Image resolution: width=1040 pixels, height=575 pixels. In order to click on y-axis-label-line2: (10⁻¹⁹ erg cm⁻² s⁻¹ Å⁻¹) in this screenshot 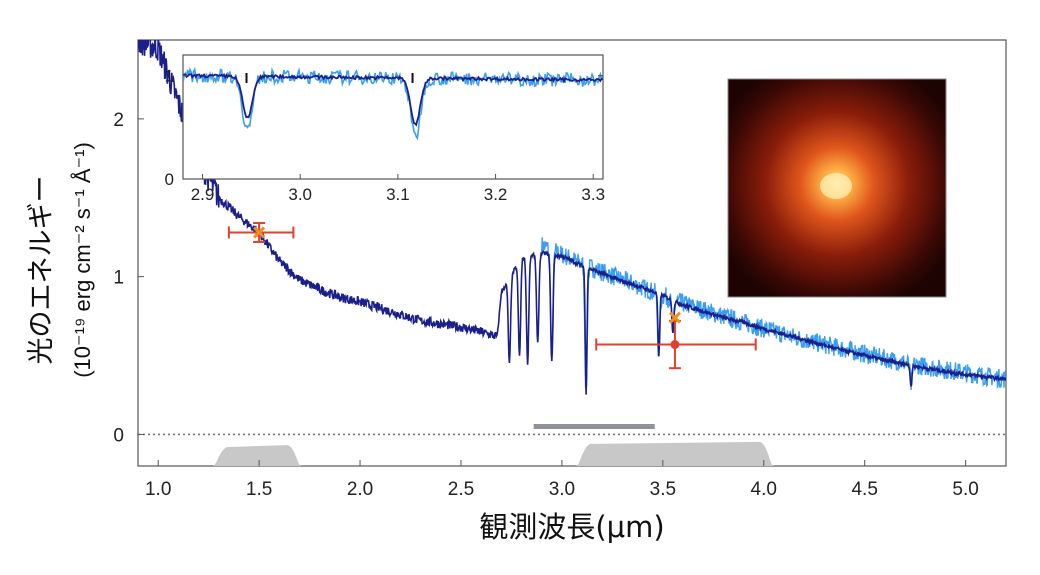, I will do `click(82, 260)`.